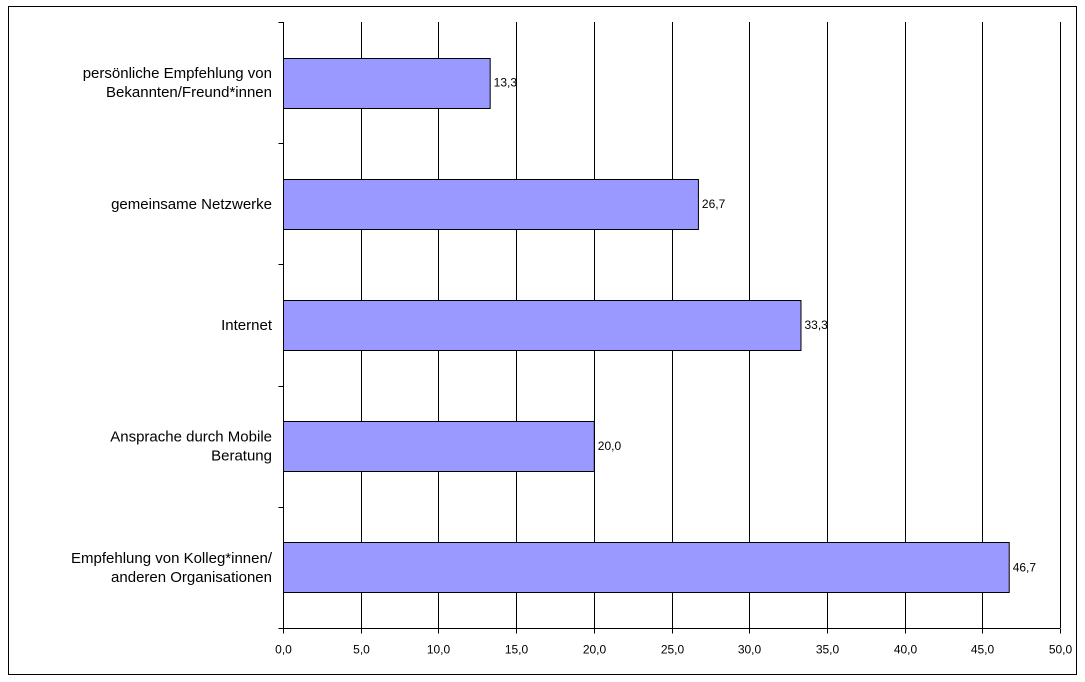  Describe the element at coordinates (906, 650) in the screenshot. I see `x-tick-label-8: 40,0` at that location.